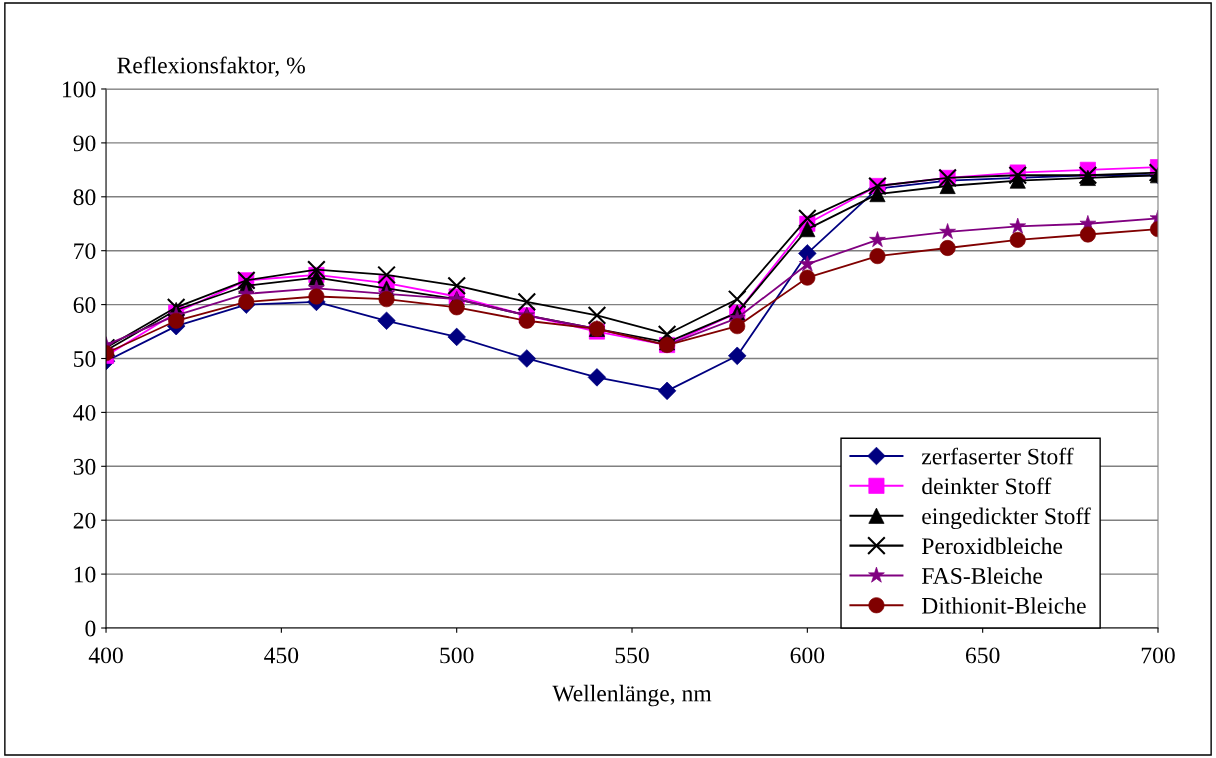 This screenshot has height=758, width=1216. What do you see at coordinates (90, 628) in the screenshot?
I see `y-tick-label: 0` at bounding box center [90, 628].